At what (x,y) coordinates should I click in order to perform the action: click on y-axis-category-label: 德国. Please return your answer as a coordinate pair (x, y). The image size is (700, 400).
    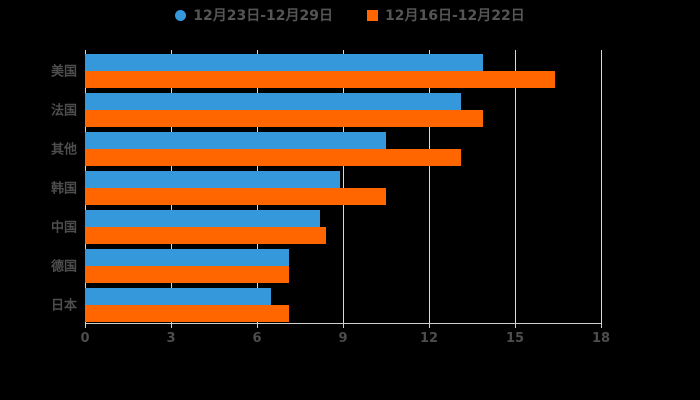
    Looking at the image, I should click on (63, 266).